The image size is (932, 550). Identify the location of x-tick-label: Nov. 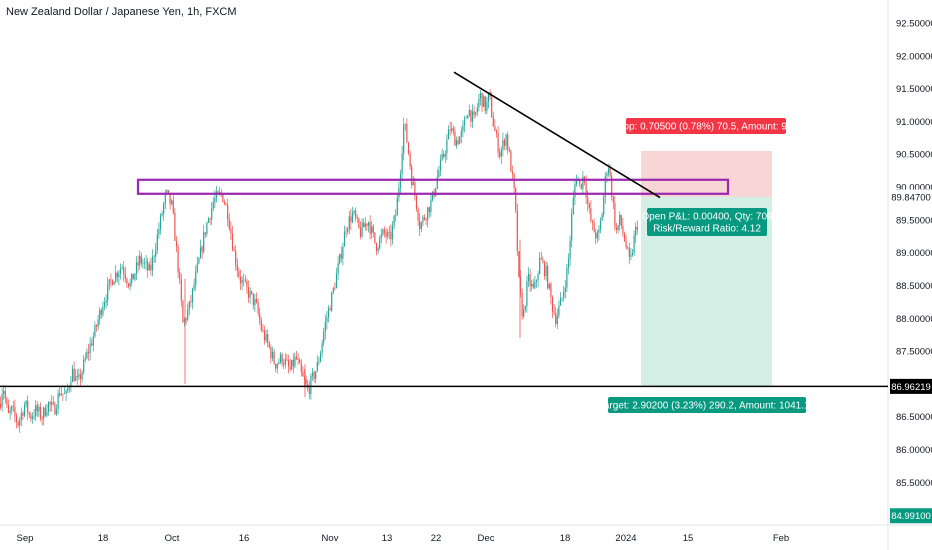
(330, 538).